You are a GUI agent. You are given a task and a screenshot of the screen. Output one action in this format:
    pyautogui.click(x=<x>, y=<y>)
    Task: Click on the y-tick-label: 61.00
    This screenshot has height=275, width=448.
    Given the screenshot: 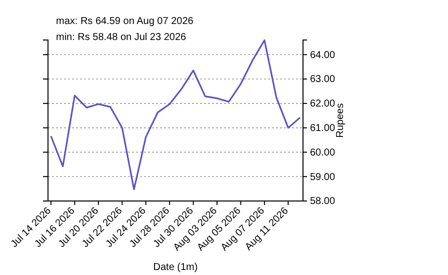 What is the action you would take?
    pyautogui.click(x=323, y=128)
    